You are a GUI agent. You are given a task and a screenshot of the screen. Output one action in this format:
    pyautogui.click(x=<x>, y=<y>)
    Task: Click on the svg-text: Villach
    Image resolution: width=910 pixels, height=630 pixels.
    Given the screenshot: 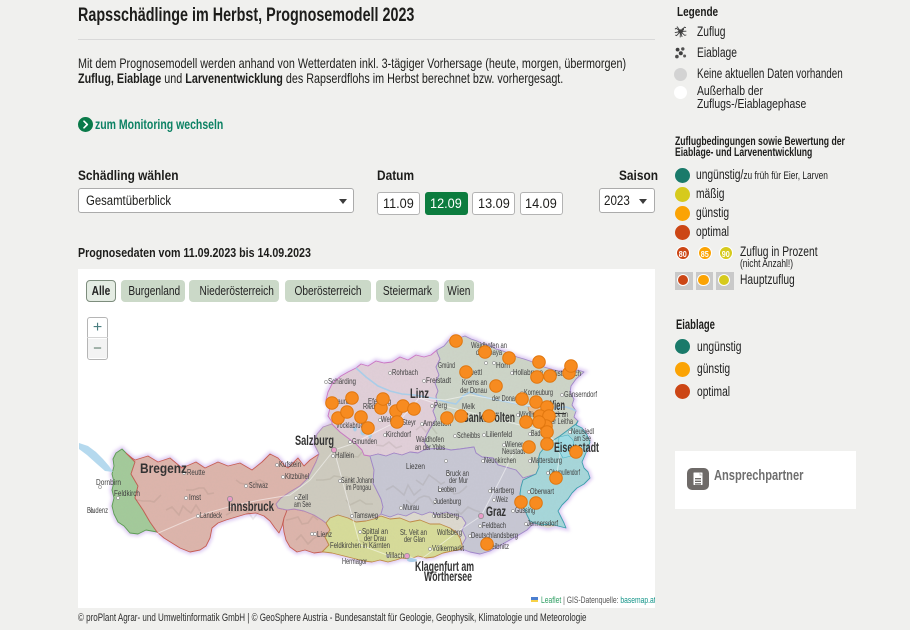 What is the action you would take?
    pyautogui.click(x=395, y=555)
    